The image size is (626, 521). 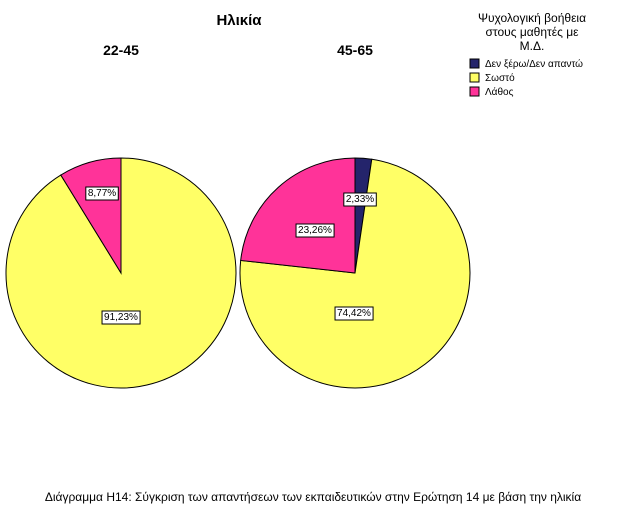 I want to click on data-label-2-wrong: 23,26%, so click(x=315, y=230).